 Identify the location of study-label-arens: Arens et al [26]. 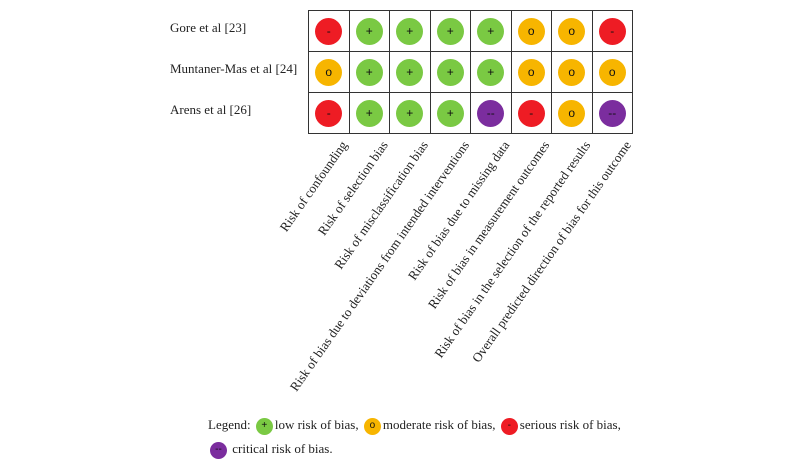
(211, 109).